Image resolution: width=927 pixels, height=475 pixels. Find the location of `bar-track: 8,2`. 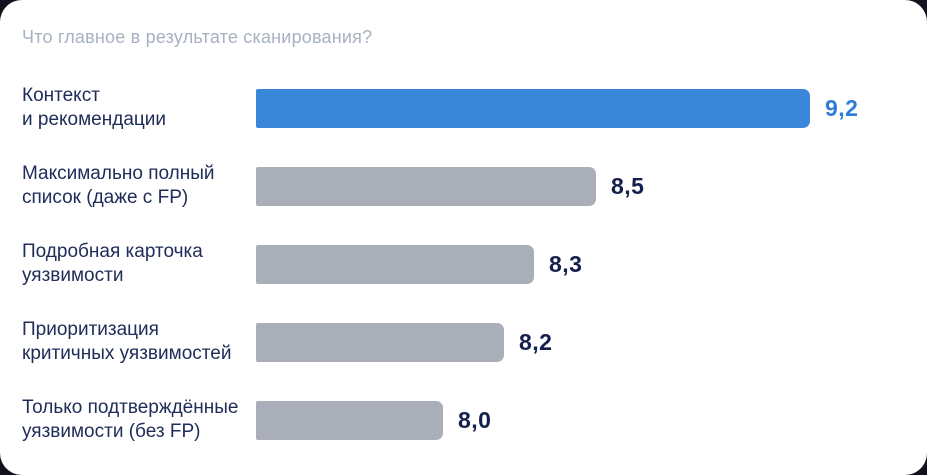

bar-track: 8,2 is located at coordinates (579, 342).